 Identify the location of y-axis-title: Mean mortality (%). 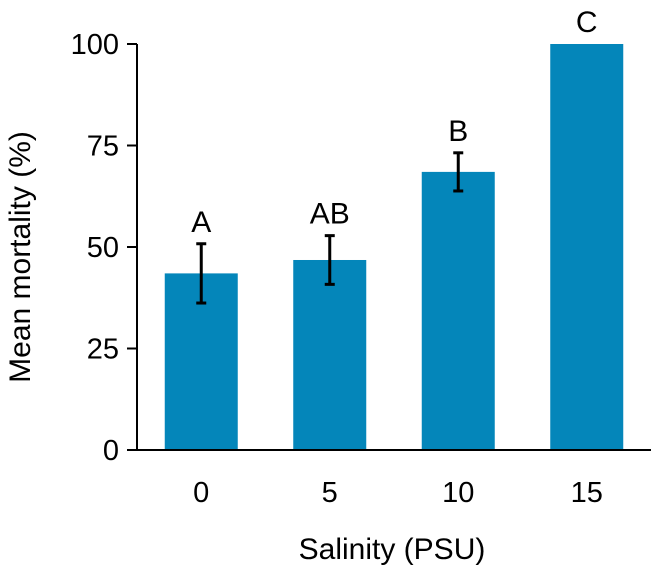
(20, 257).